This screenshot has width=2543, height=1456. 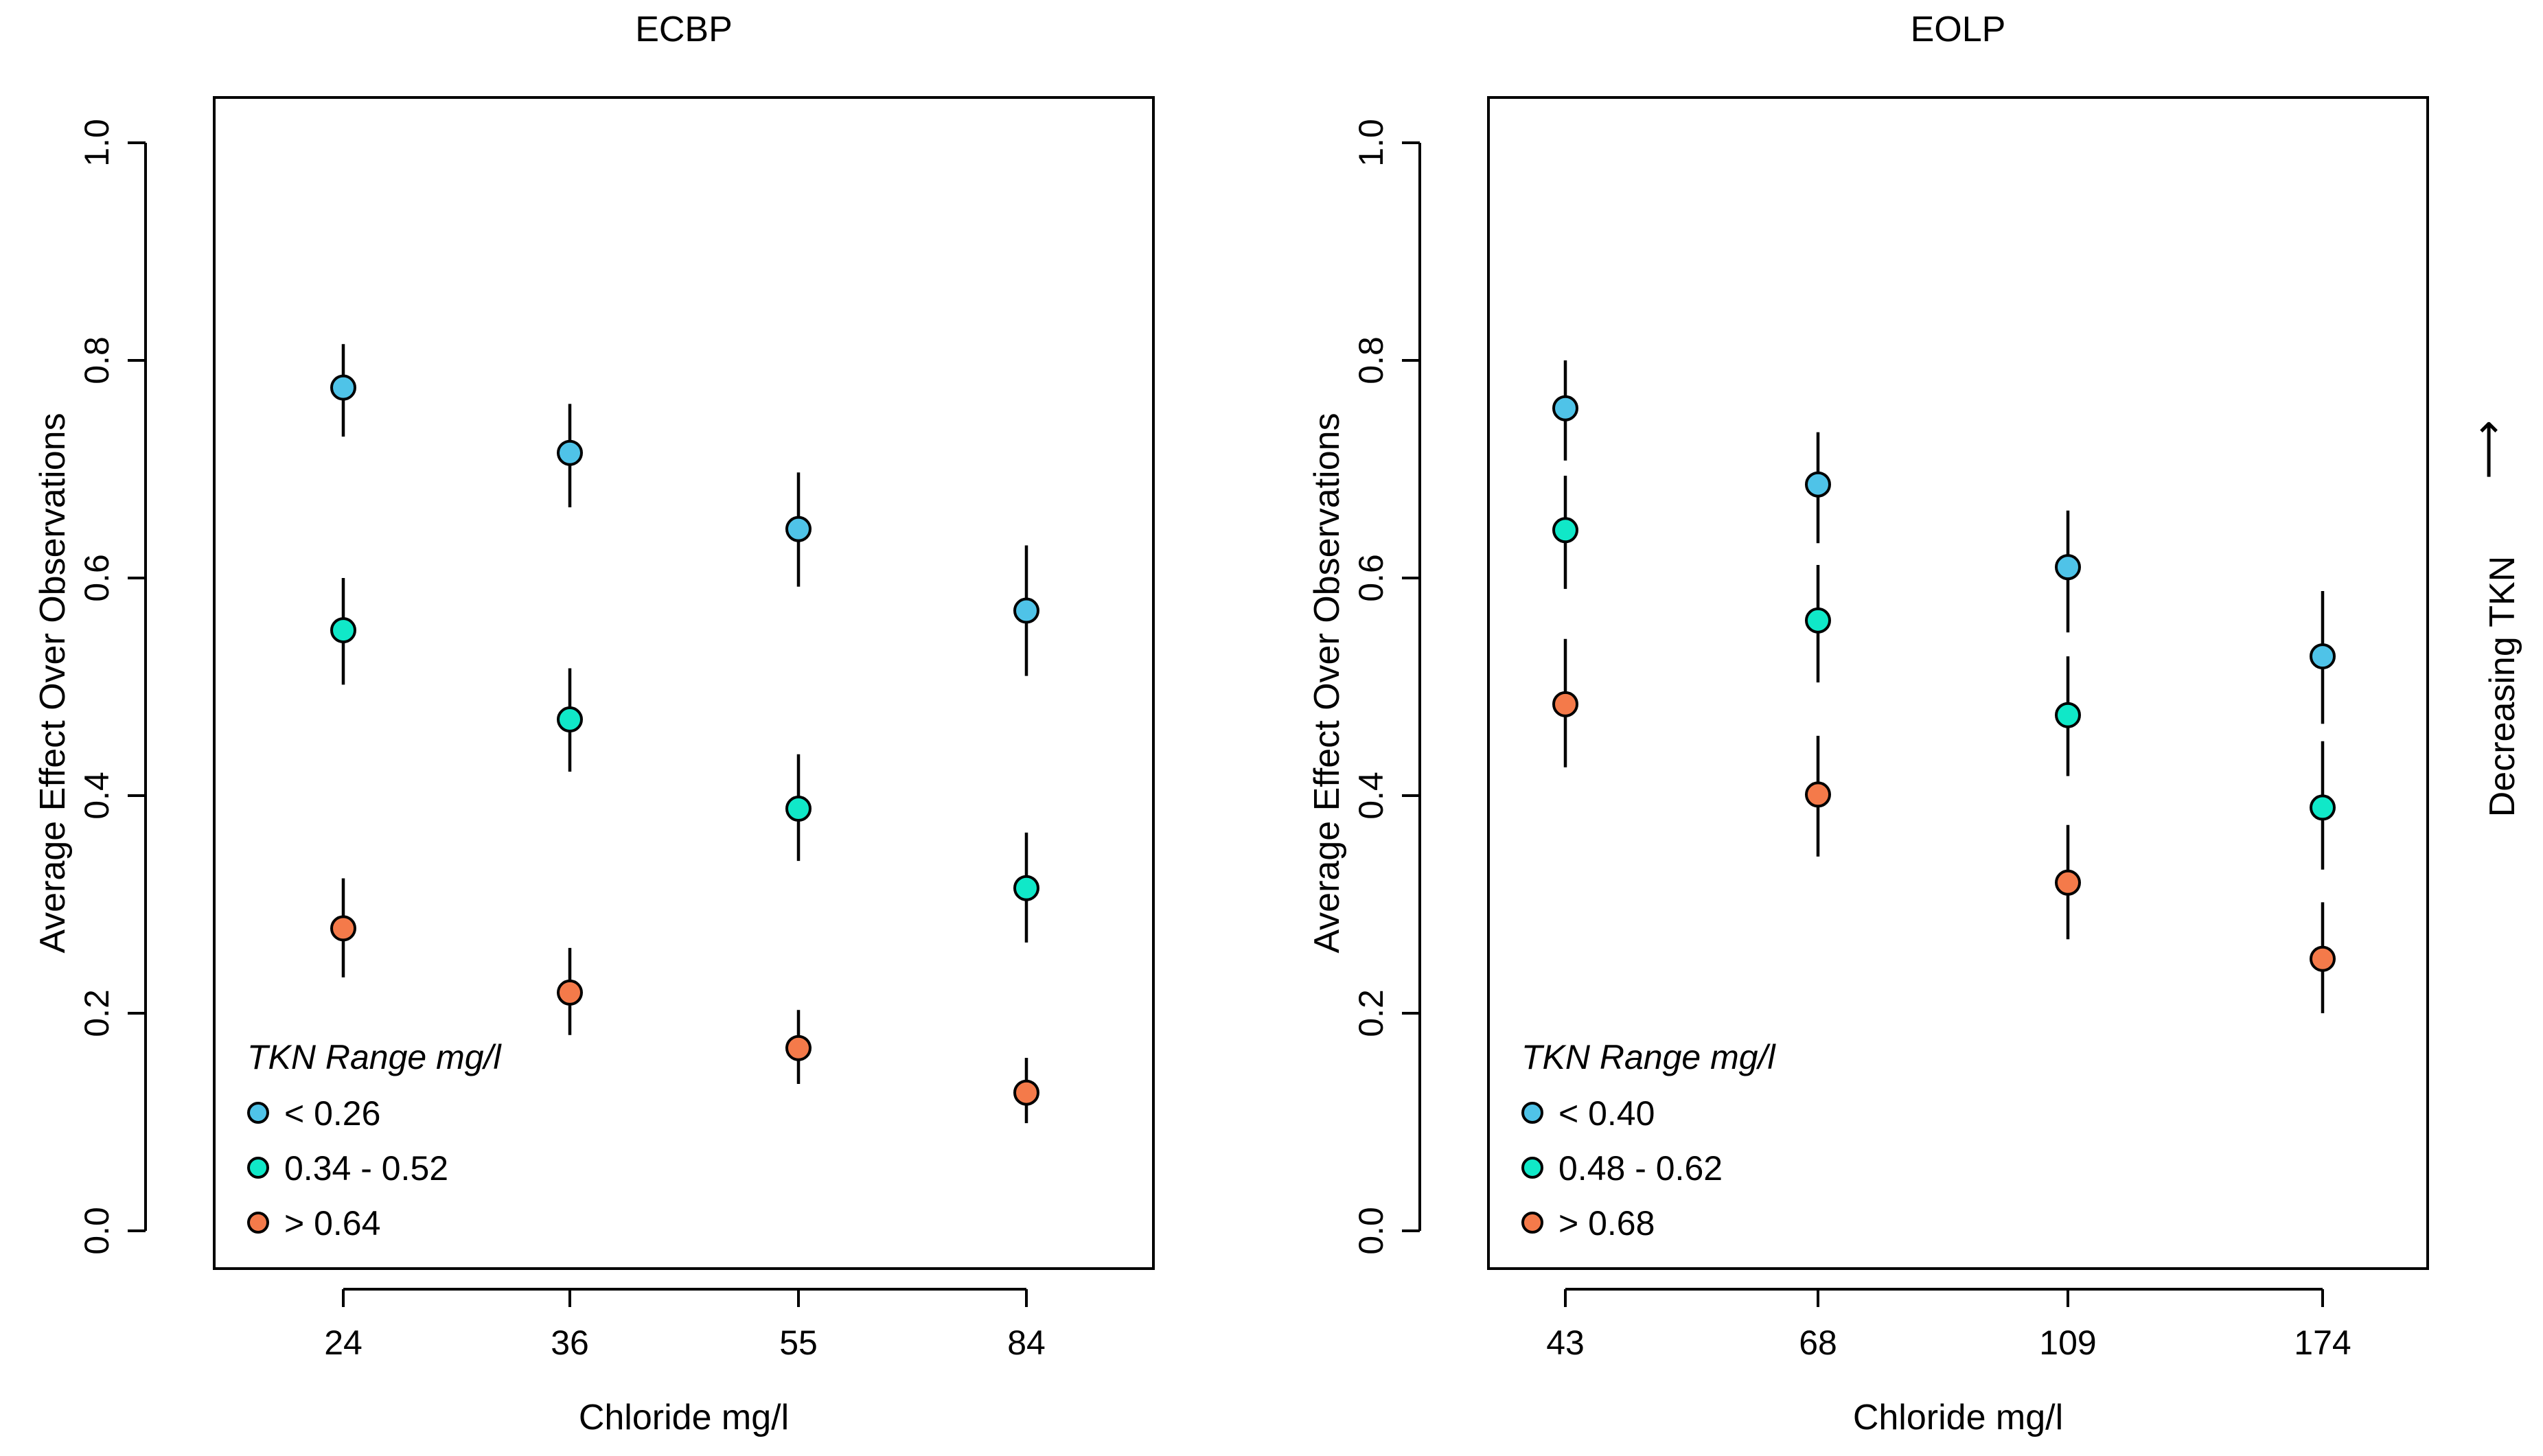 I want to click on x-tick-label: 43, so click(x=1566, y=1343).